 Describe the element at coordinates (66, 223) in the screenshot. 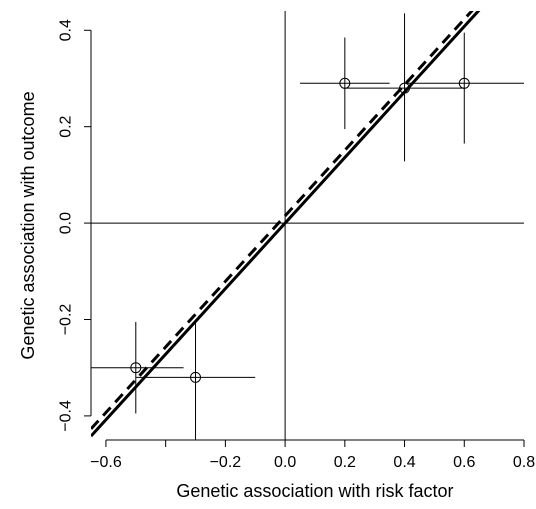

I see `y-tick-label: 0.0` at that location.